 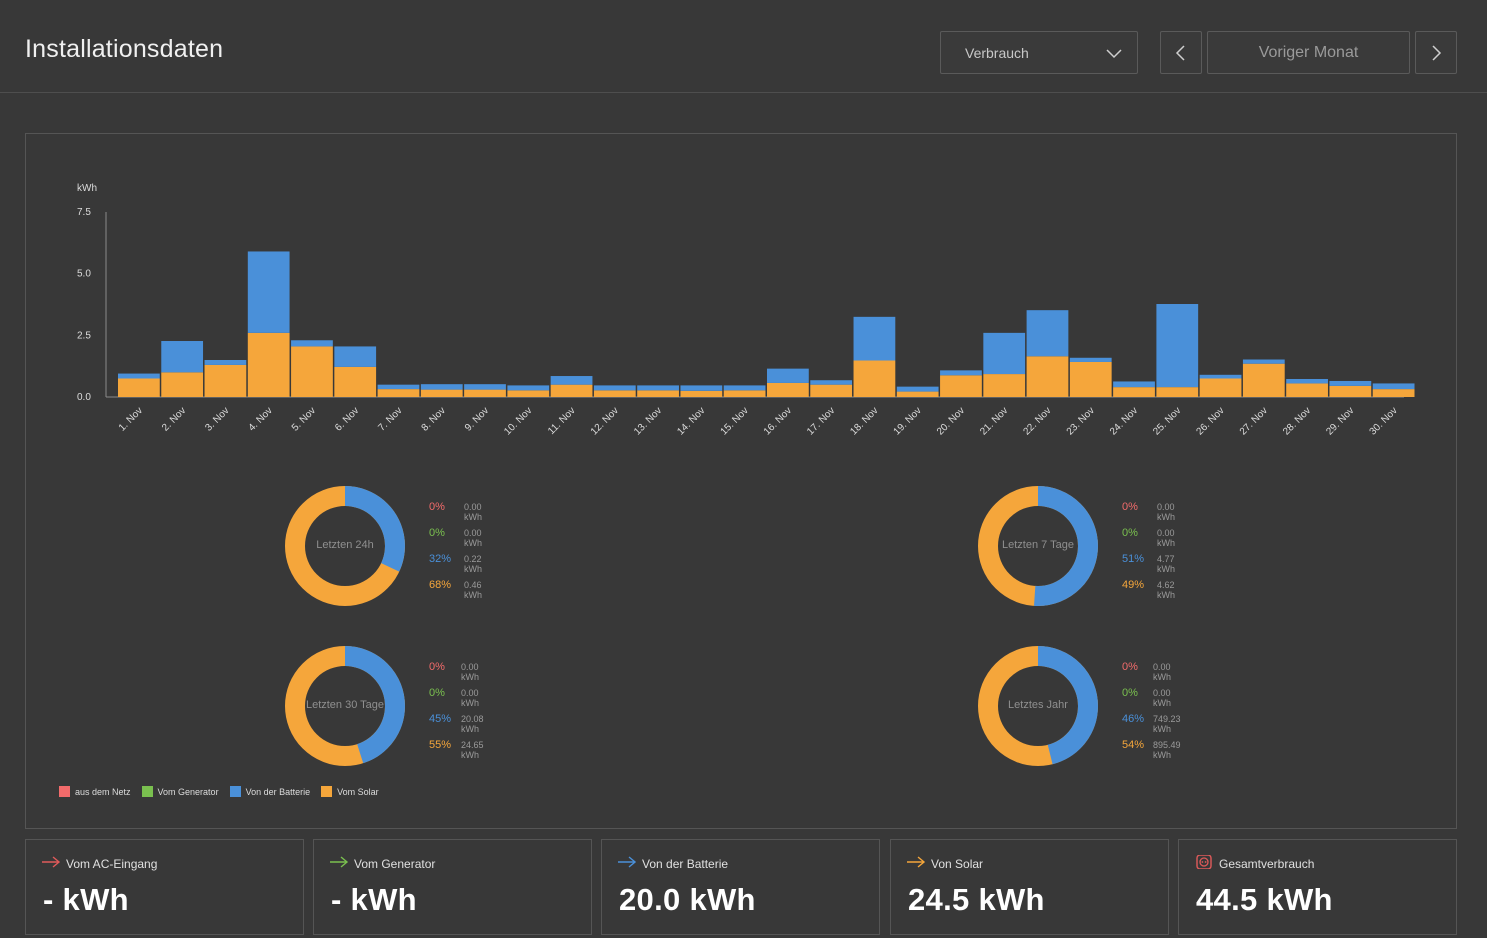 What do you see at coordinates (124, 49) in the screenshot?
I see `page-title: Installationsdaten` at bounding box center [124, 49].